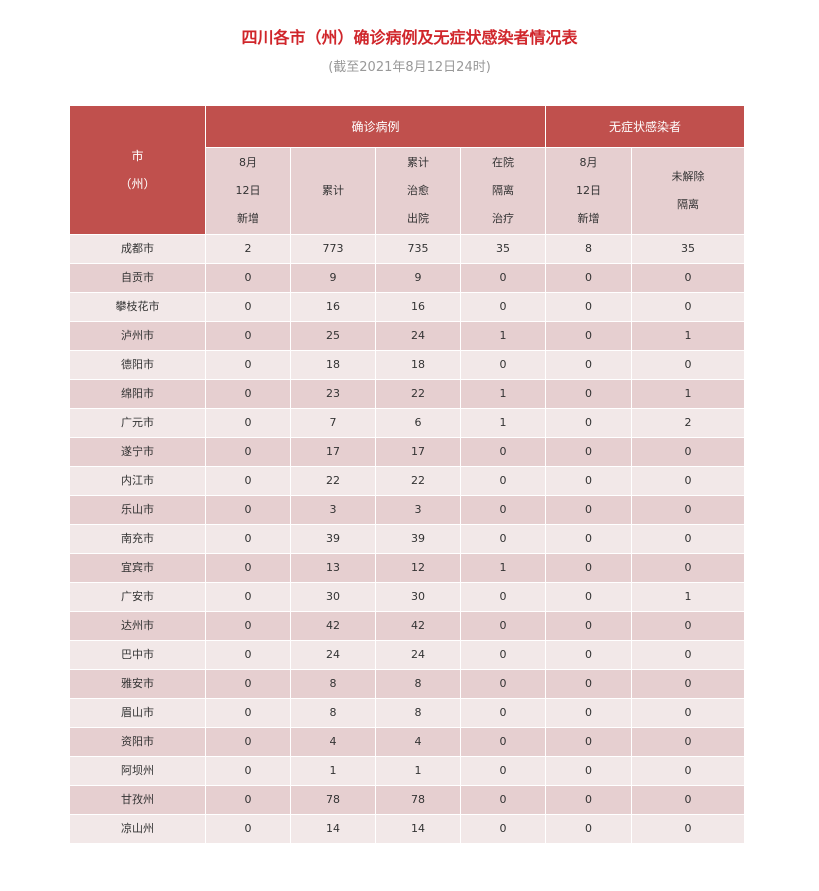 This screenshot has height=891, width=819. I want to click on value-cell: 13, so click(333, 568).